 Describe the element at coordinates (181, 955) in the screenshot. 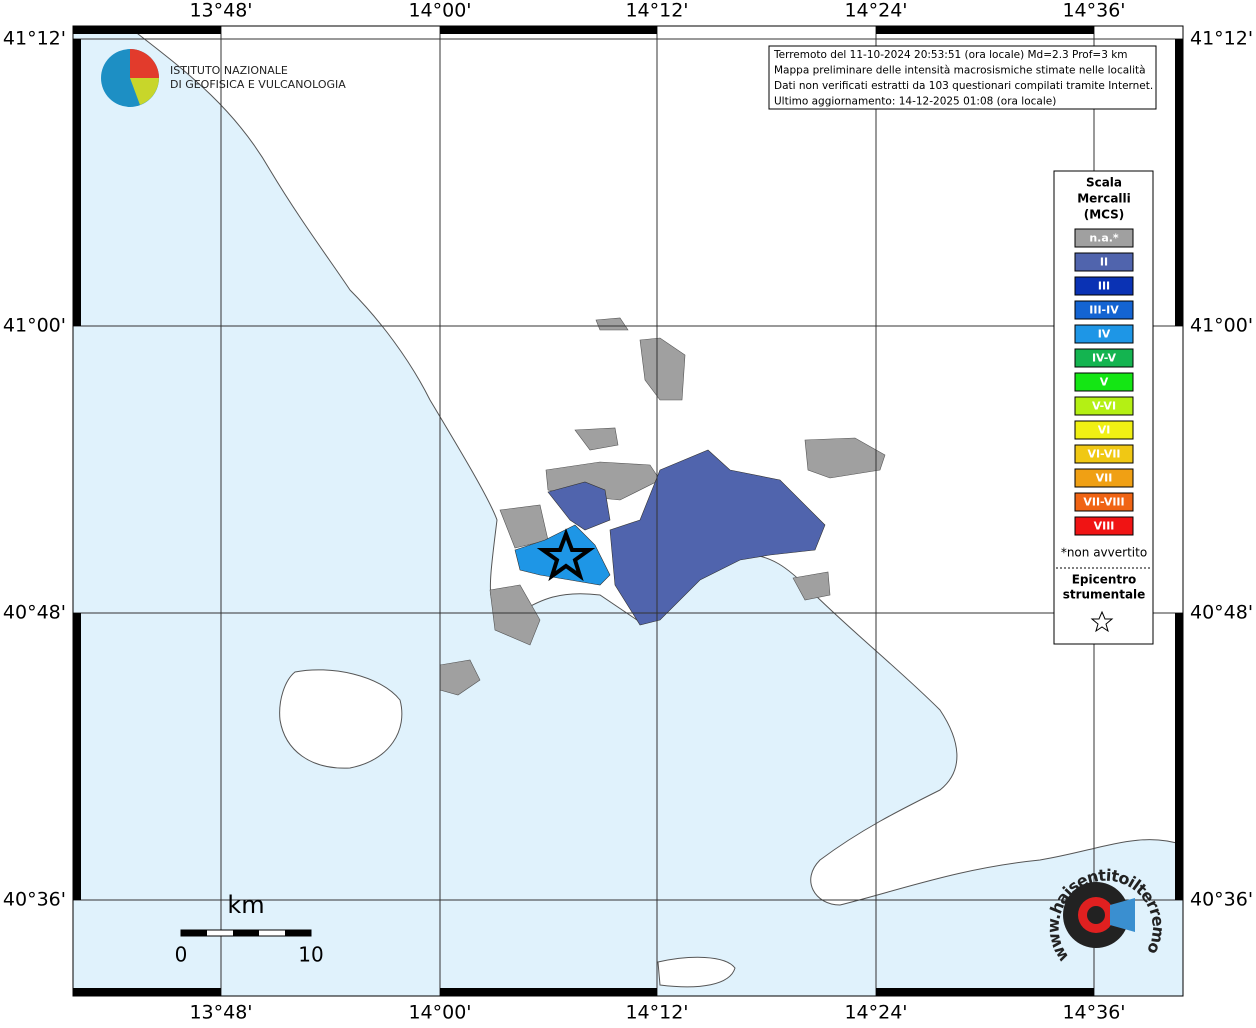

I see `scale-label: 0` at that location.